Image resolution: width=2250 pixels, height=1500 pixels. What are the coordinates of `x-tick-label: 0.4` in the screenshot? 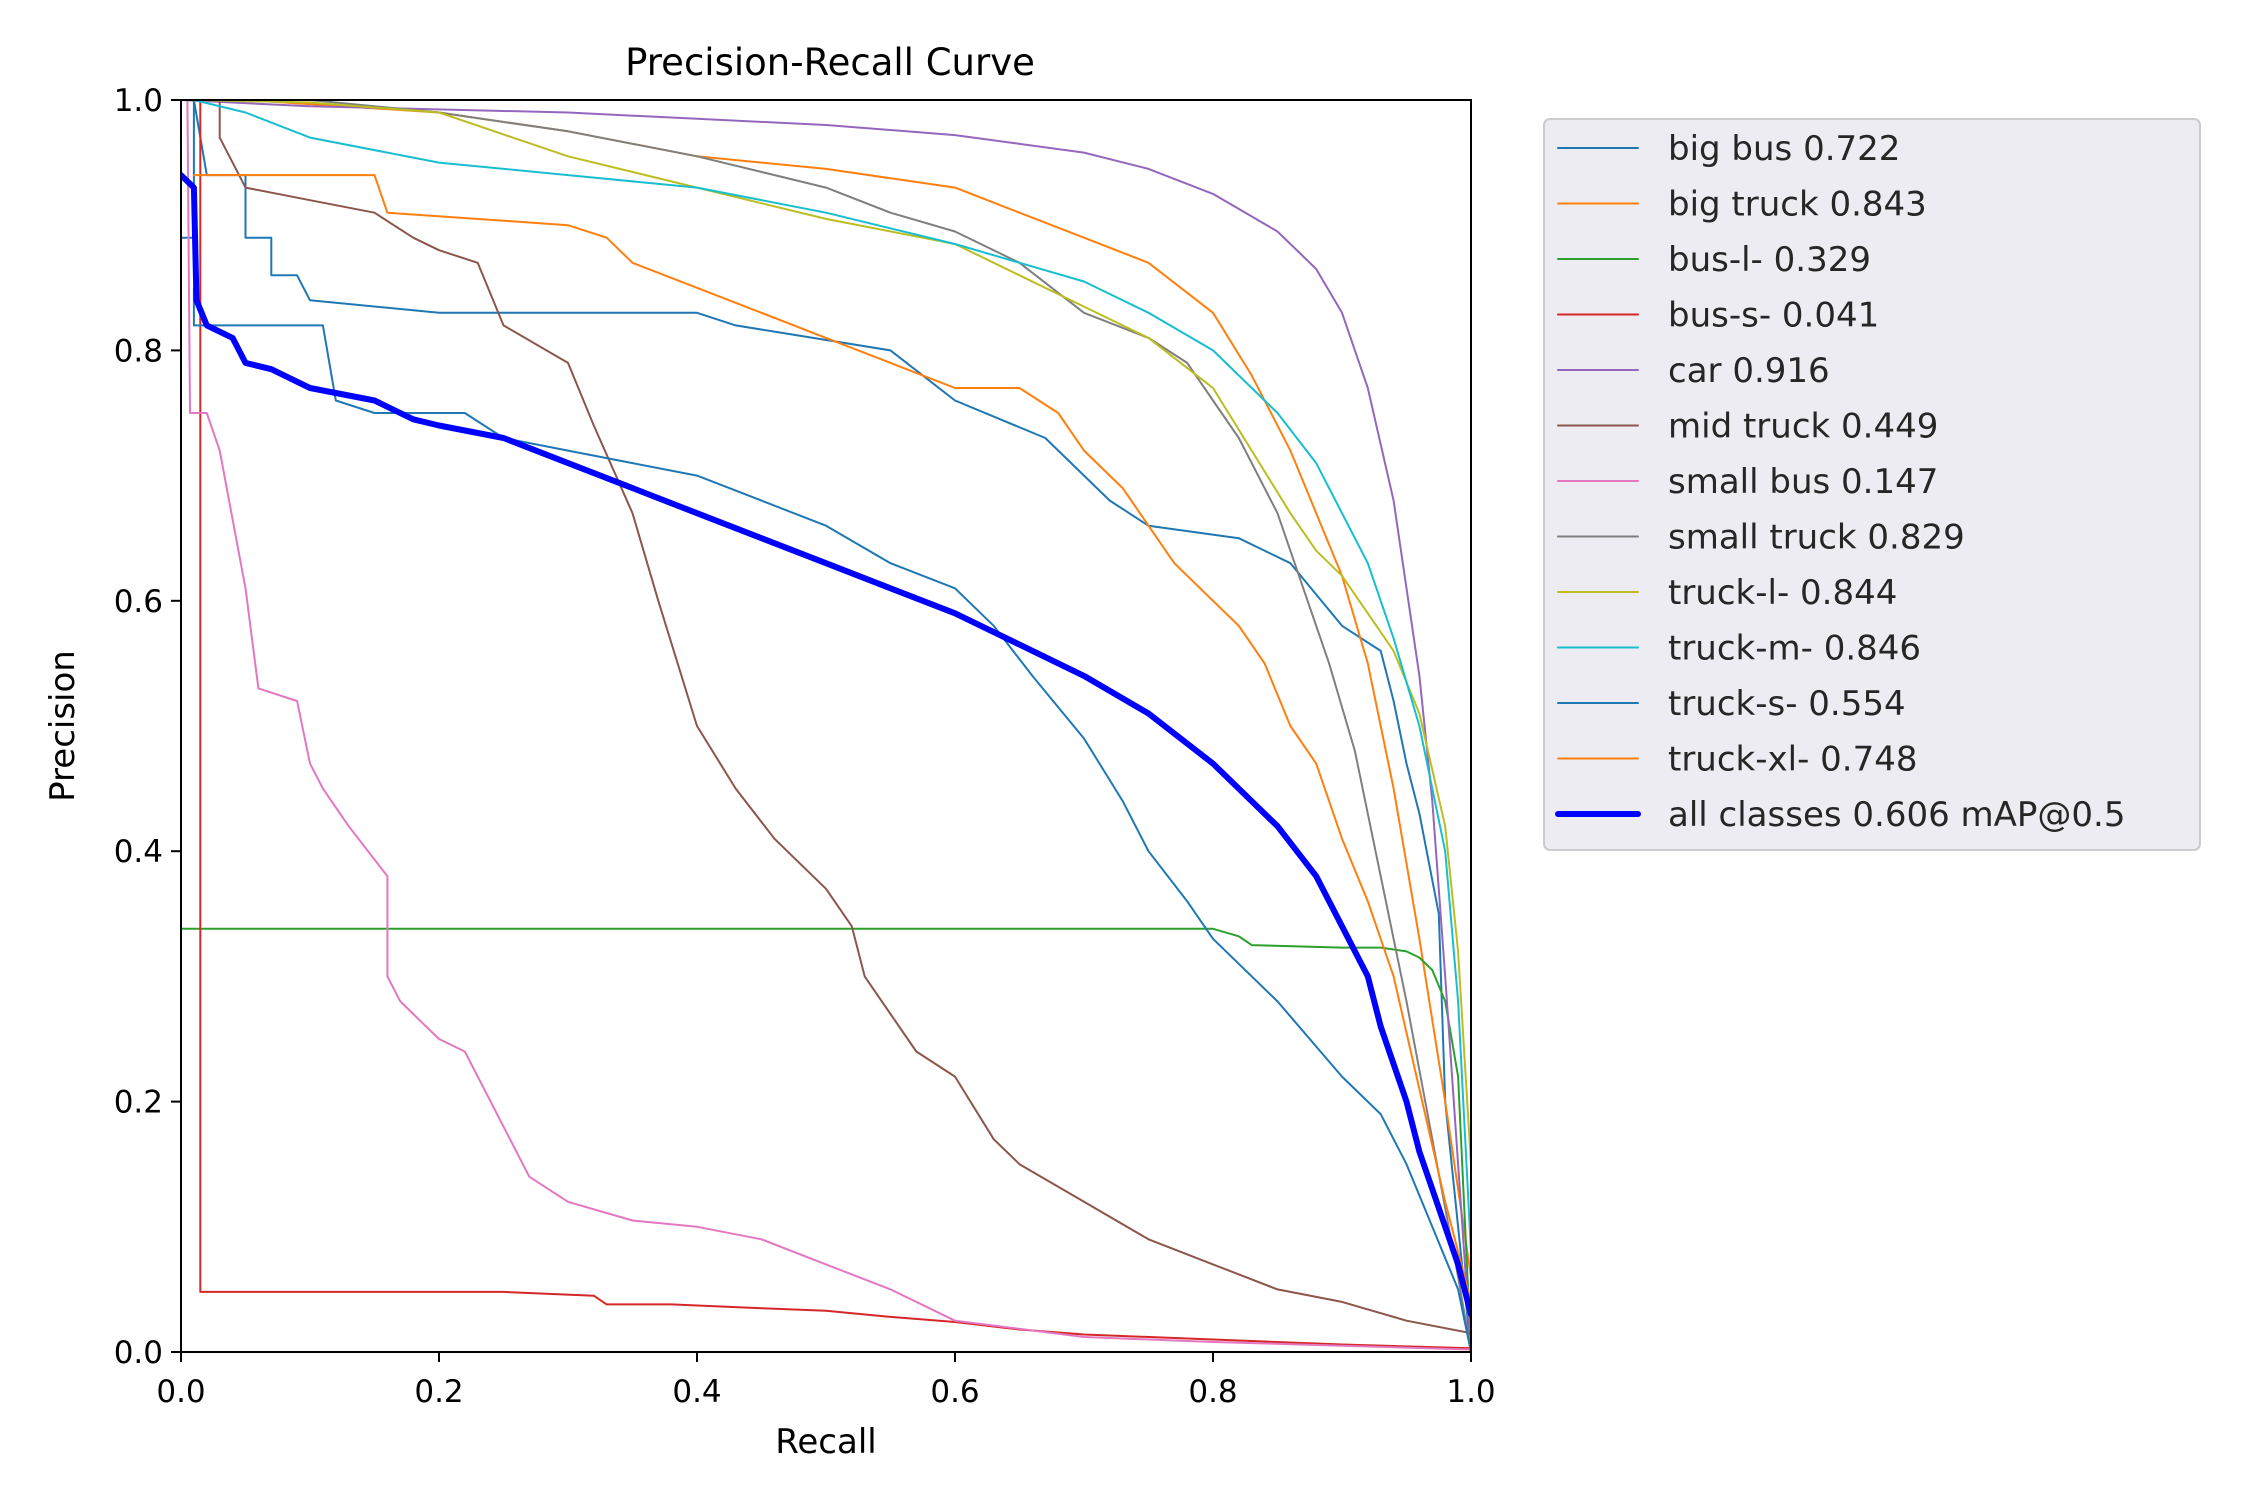 It's located at (696, 1392).